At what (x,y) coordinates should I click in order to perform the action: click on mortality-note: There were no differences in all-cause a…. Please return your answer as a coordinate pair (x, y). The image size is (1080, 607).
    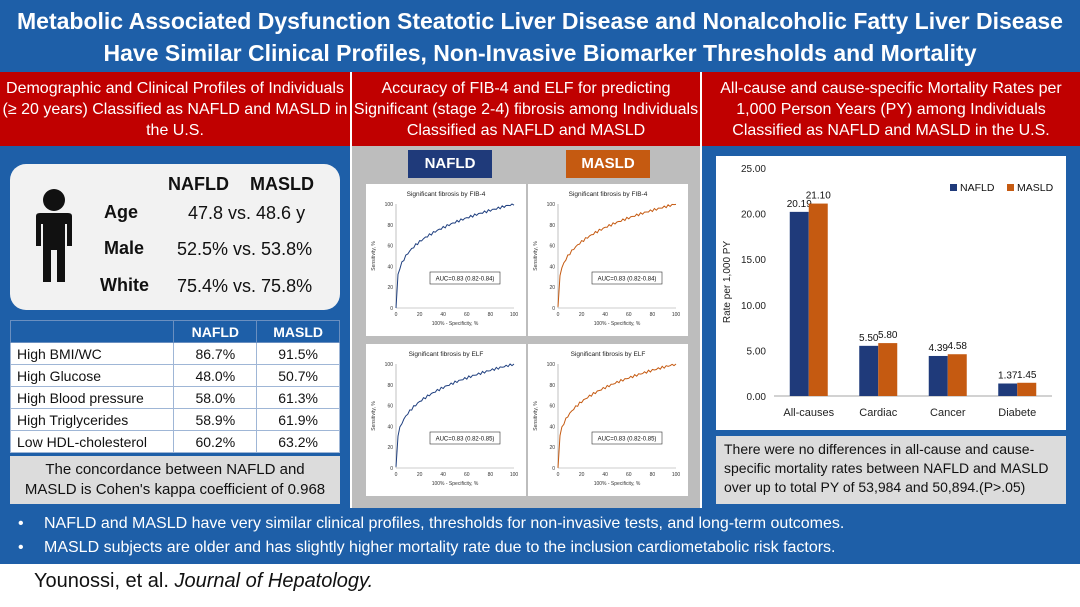
    Looking at the image, I should click on (891, 470).